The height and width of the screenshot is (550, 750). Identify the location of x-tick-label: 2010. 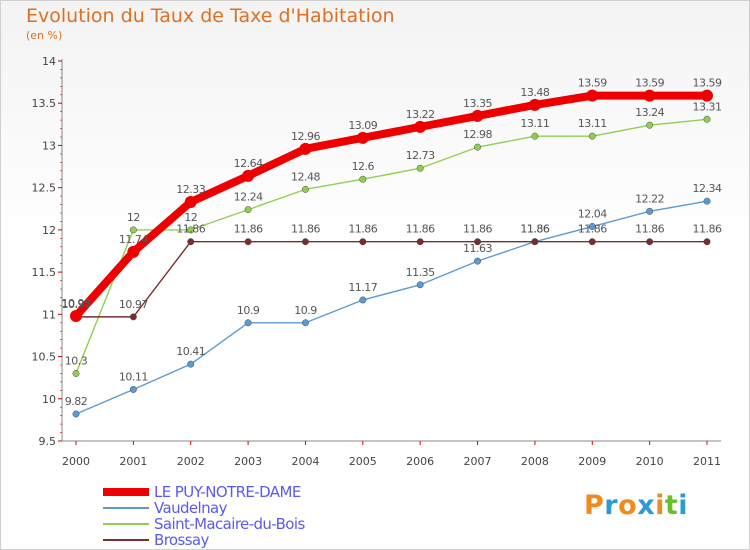
(650, 461).